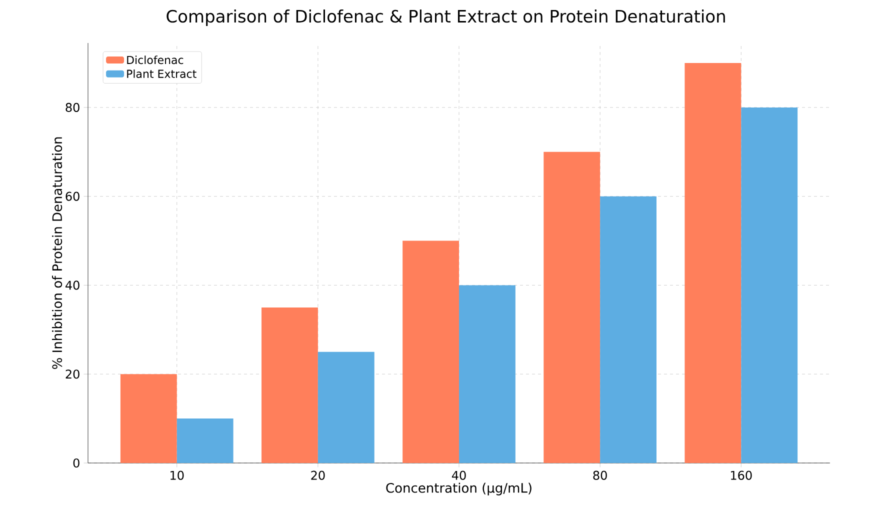 The width and height of the screenshot is (893, 506). Describe the element at coordinates (73, 374) in the screenshot. I see `y-tick-label: 20` at that location.